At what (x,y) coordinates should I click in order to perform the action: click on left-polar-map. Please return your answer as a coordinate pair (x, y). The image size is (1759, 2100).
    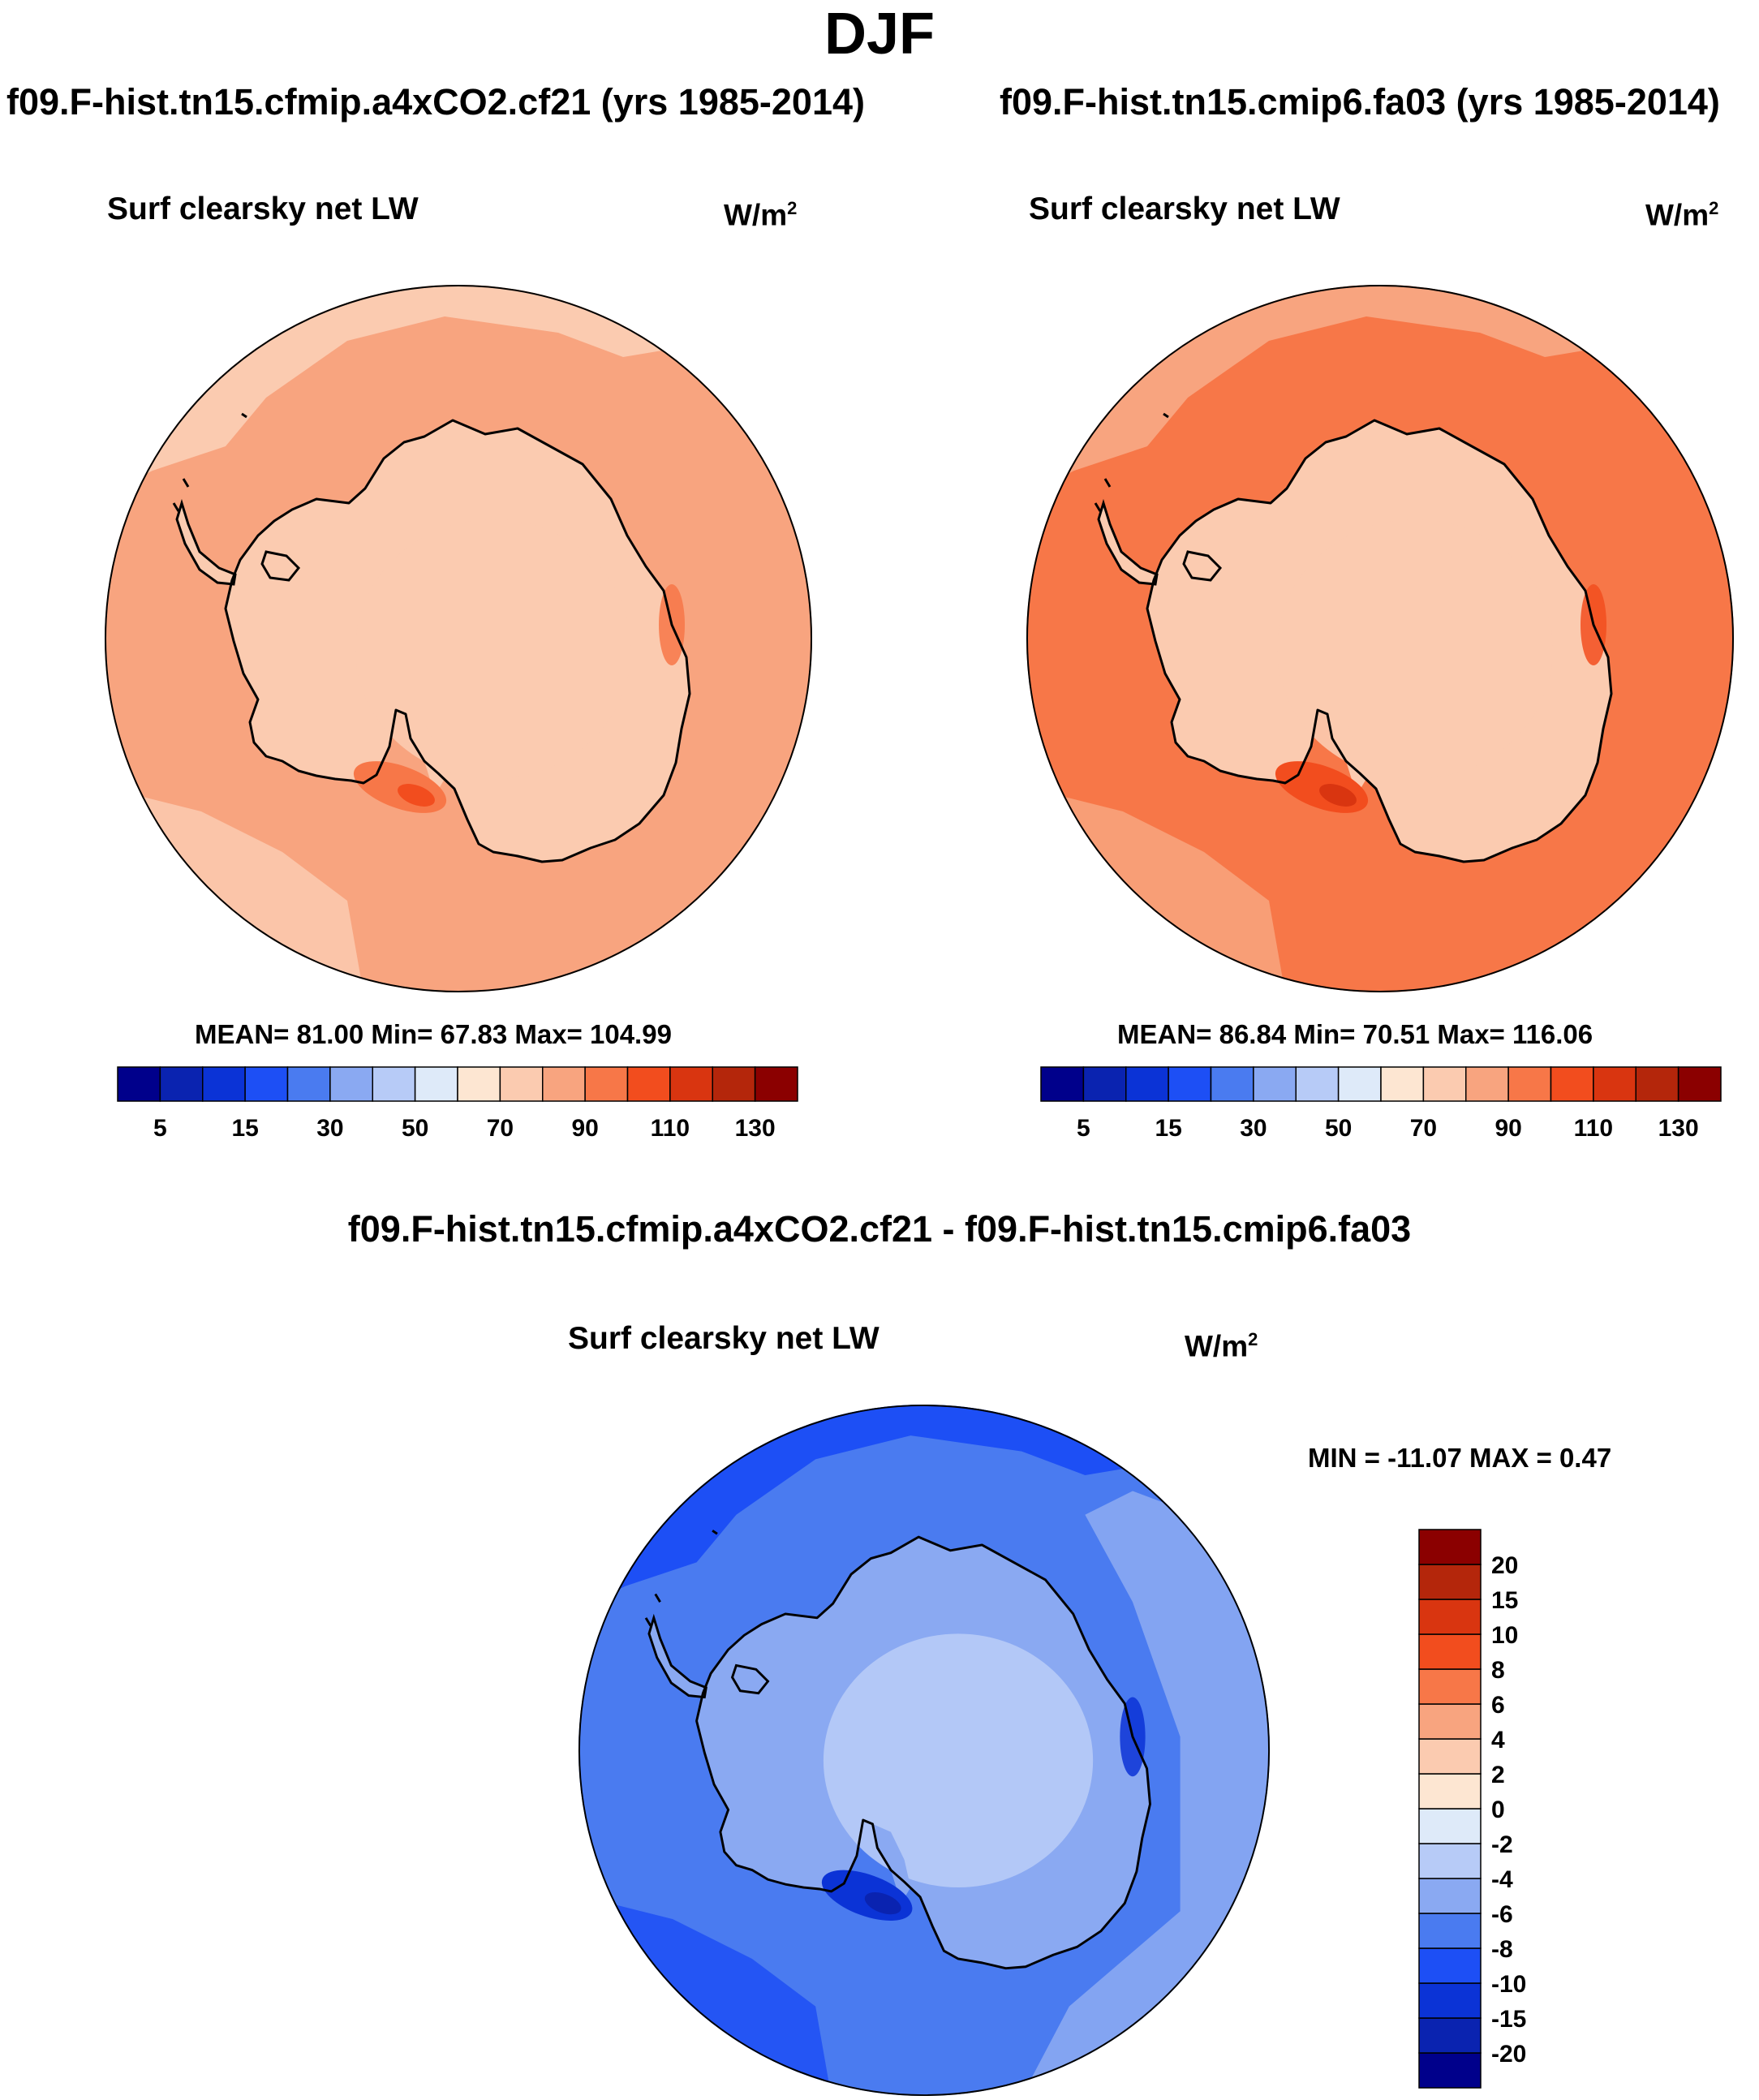
    Looking at the image, I should click on (458, 638).